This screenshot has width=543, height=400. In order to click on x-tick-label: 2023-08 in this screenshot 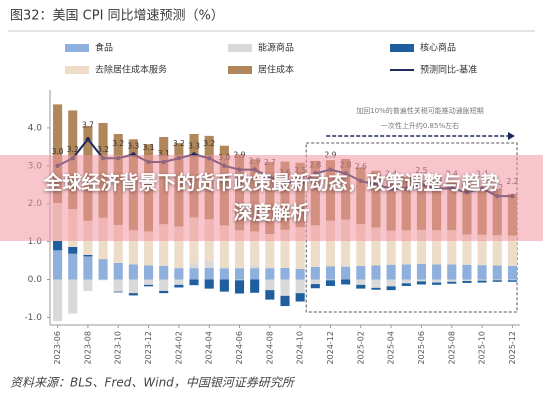, I will do `click(87, 347)`.